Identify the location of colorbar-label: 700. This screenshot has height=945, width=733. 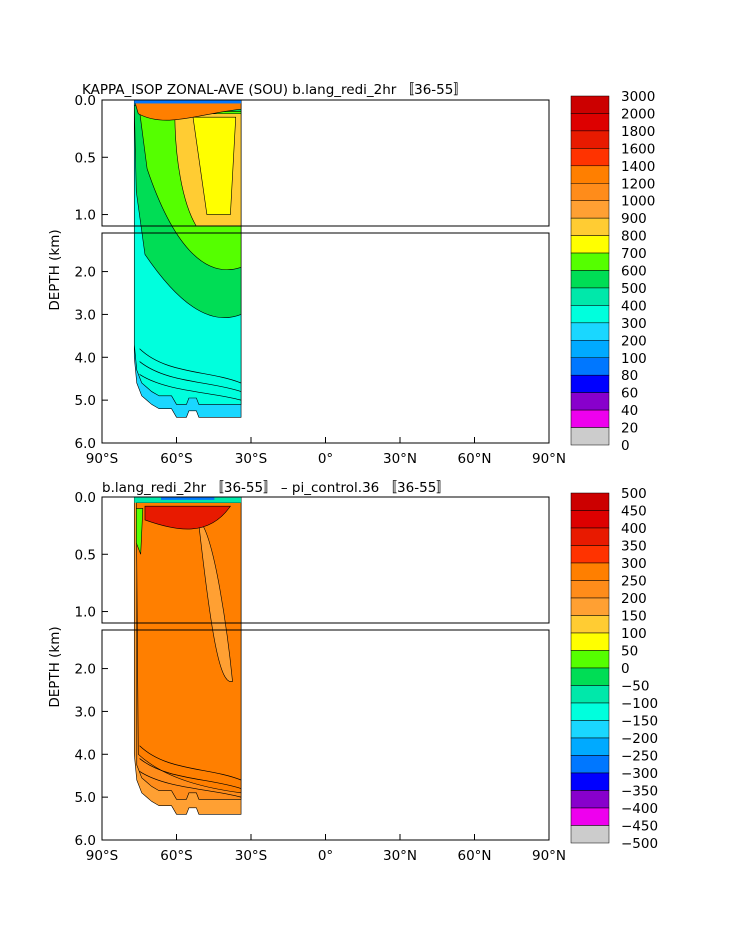
(634, 254).